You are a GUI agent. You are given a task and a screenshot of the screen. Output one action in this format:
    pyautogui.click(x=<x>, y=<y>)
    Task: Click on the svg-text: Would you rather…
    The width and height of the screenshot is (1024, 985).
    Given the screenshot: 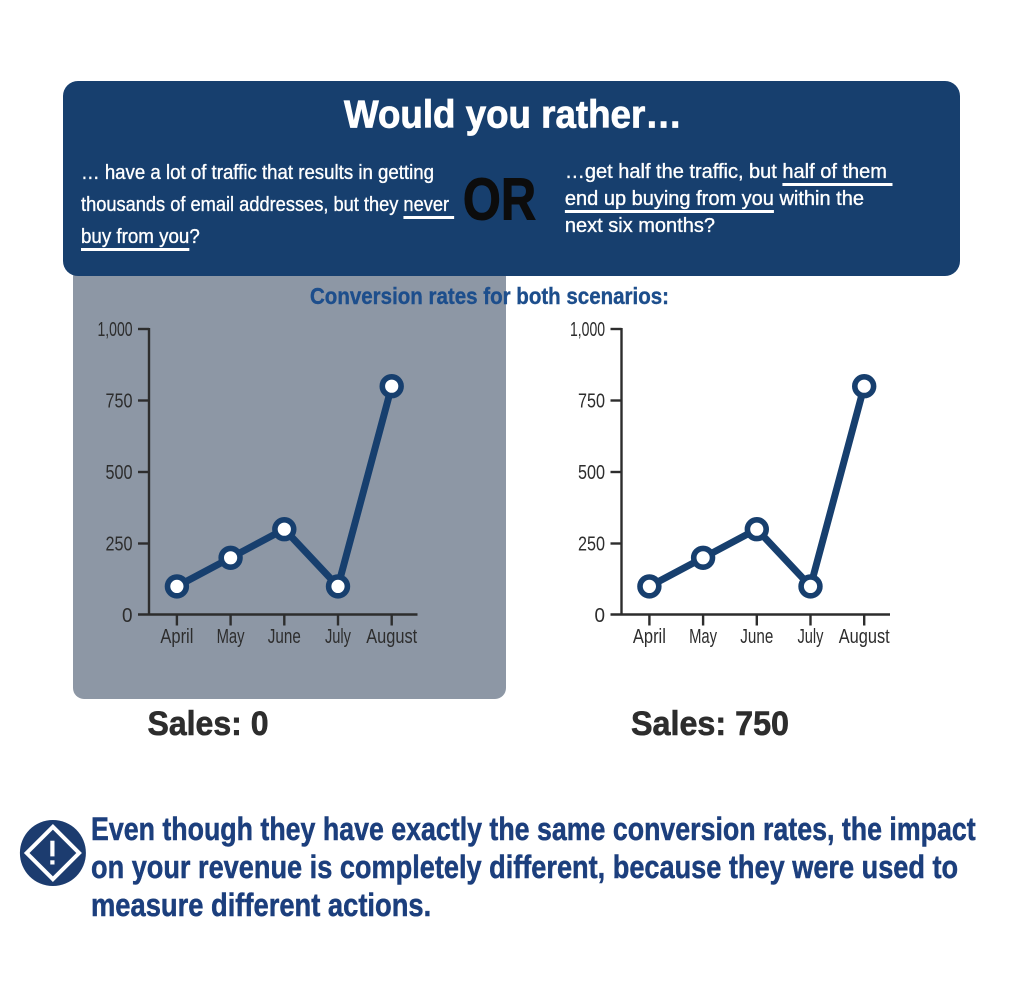 What is the action you would take?
    pyautogui.click(x=513, y=115)
    